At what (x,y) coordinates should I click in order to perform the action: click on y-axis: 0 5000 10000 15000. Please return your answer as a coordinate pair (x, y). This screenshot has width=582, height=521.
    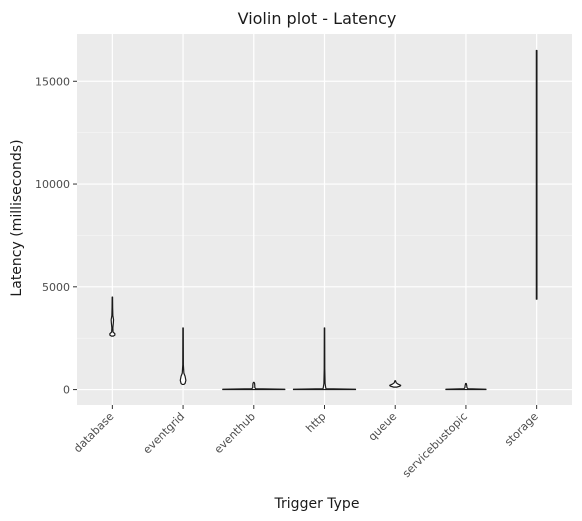
    Looking at the image, I should click on (56, 236).